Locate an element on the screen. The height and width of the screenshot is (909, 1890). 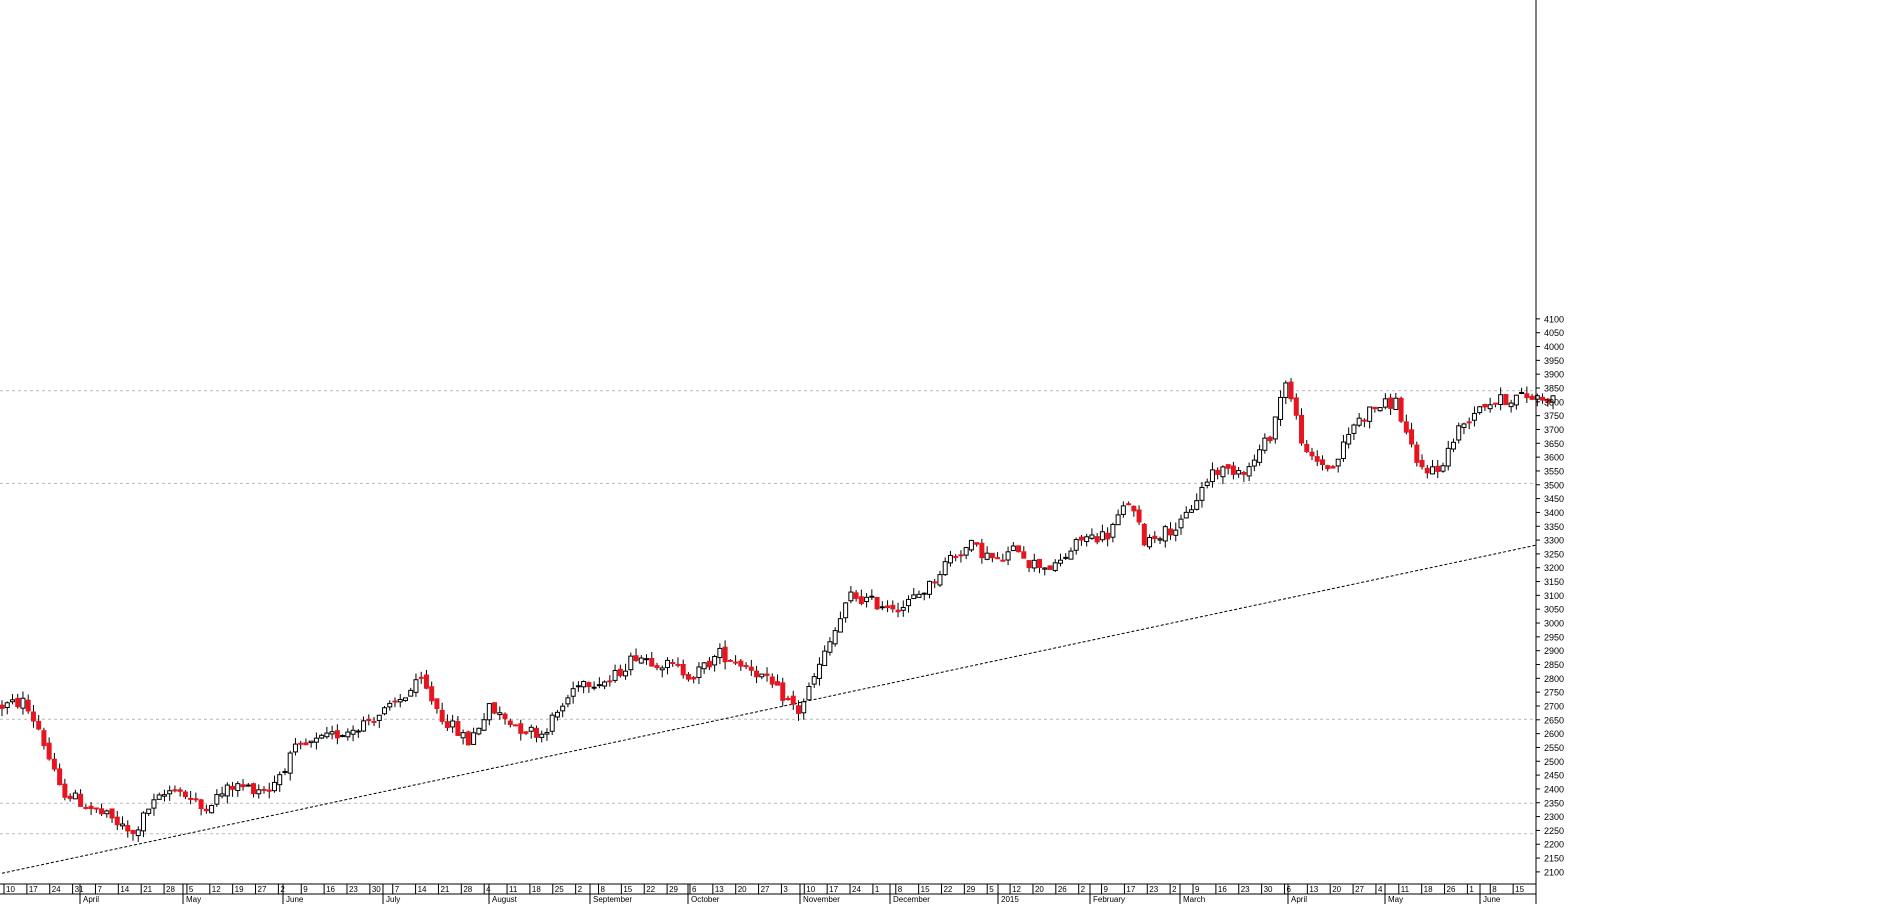
x-month-label: September is located at coordinates (612, 899).